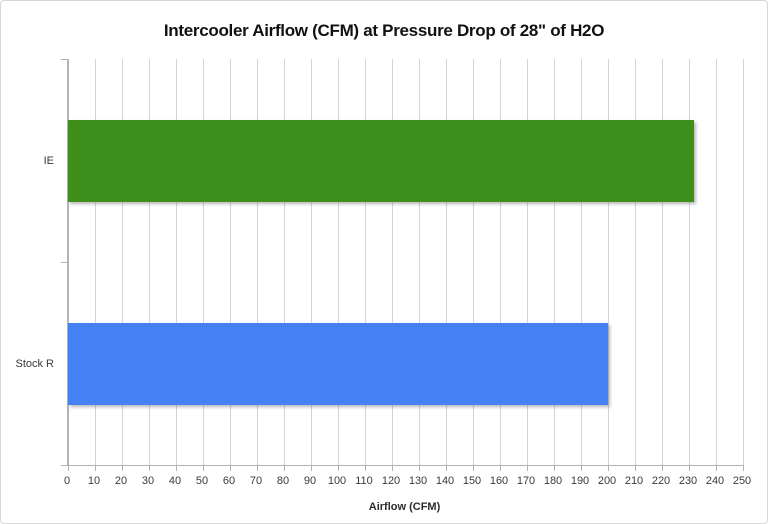 This screenshot has height=524, width=768. Describe the element at coordinates (337, 481) in the screenshot. I see `x-axis-tick-label: 100` at that location.